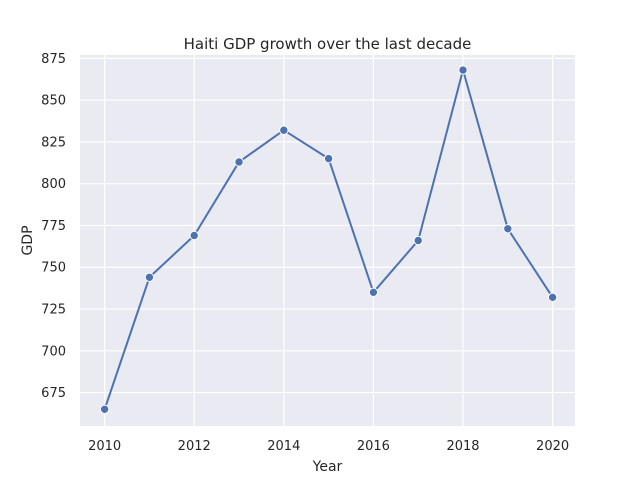 This screenshot has width=640, height=480. I want to click on x-axis-label: Year, so click(327, 467).